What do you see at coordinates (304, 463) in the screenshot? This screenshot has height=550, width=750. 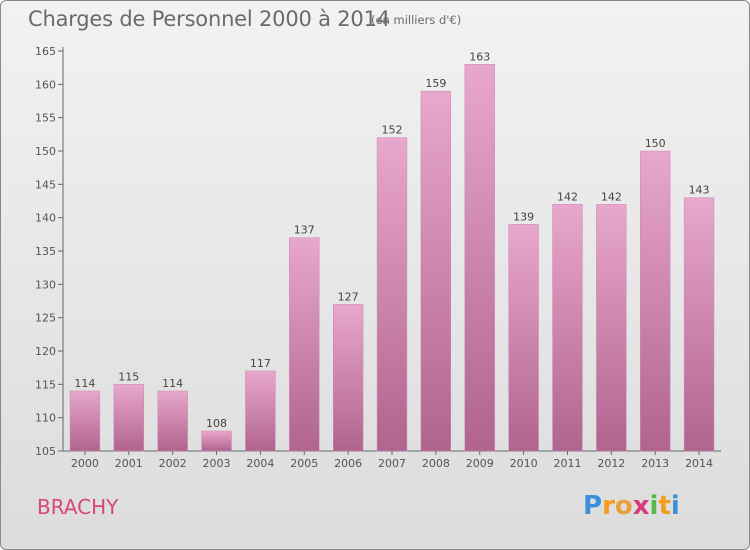 I see `x-tick-label-2005: 2005` at bounding box center [304, 463].